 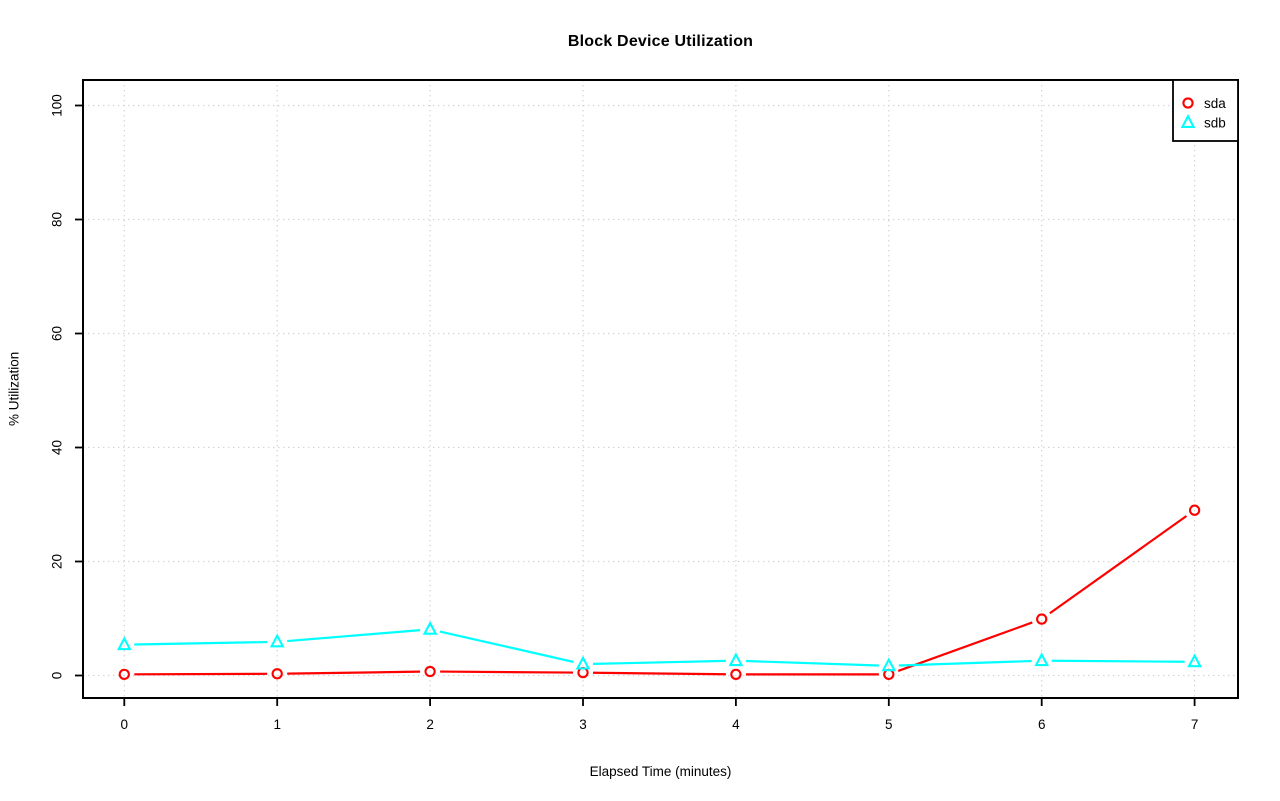 What do you see at coordinates (1195, 724) in the screenshot?
I see `x-tick-label: 7` at bounding box center [1195, 724].